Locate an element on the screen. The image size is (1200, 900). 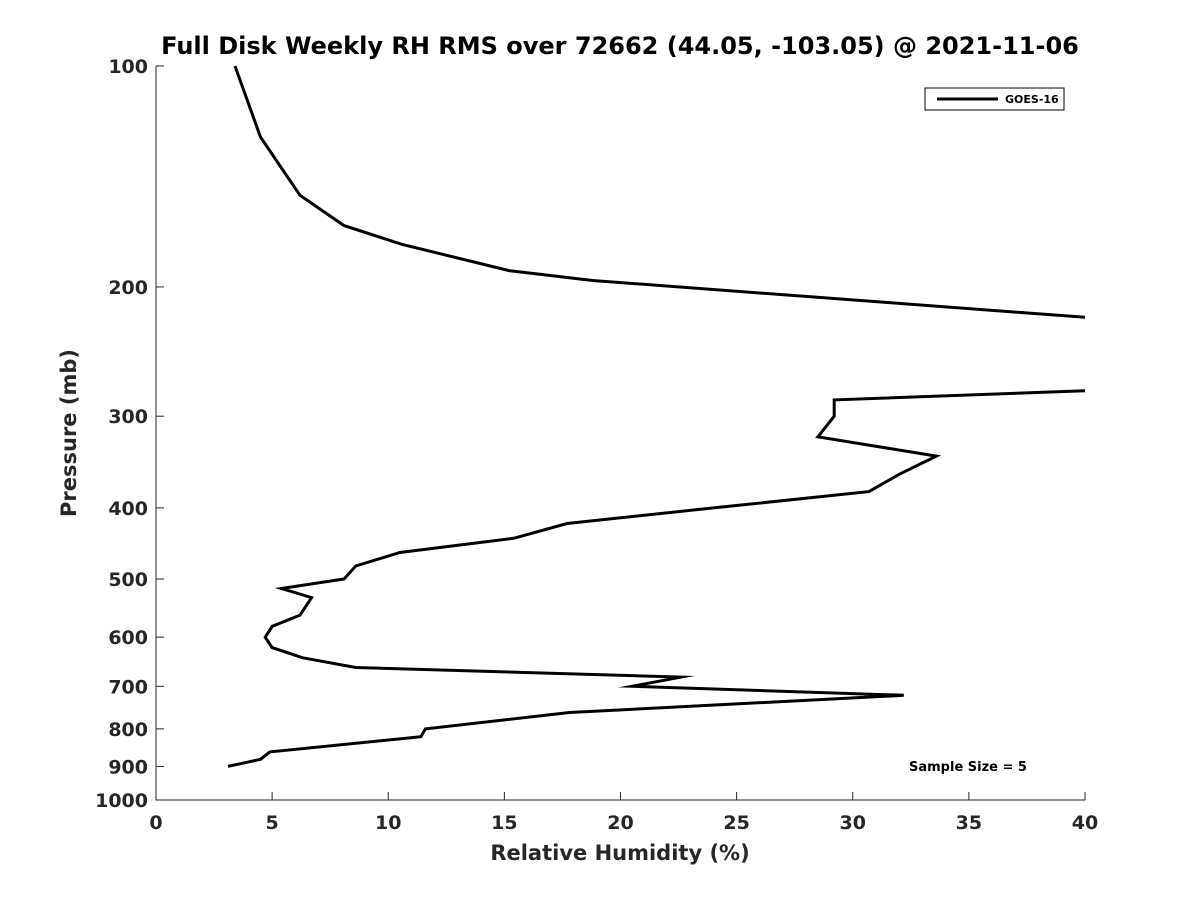
y-tick-label: 700 is located at coordinates (128, 687).